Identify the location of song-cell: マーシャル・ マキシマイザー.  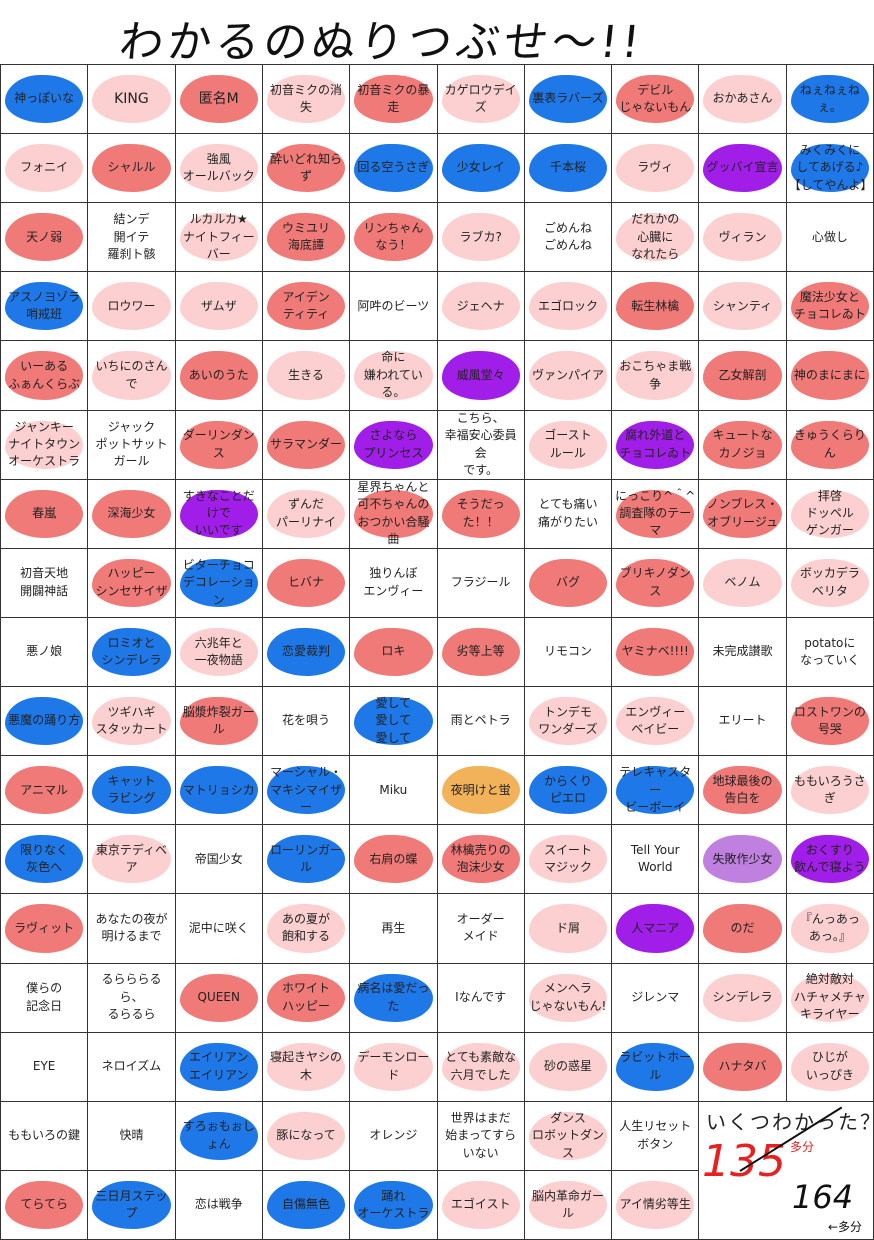
(306, 791).